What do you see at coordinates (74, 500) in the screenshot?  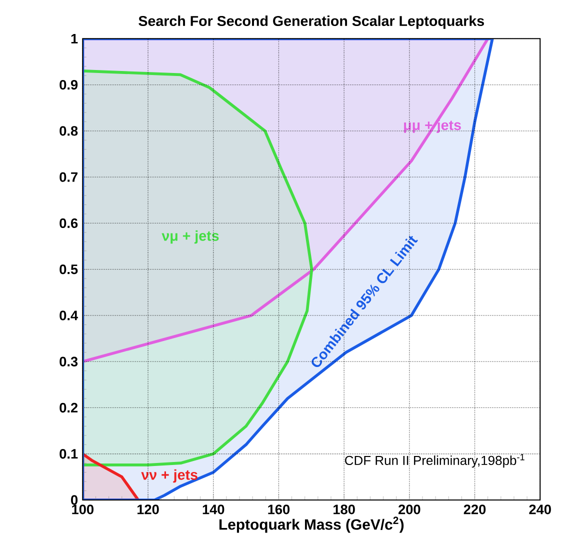 I see `y-tick-label: 0` at bounding box center [74, 500].